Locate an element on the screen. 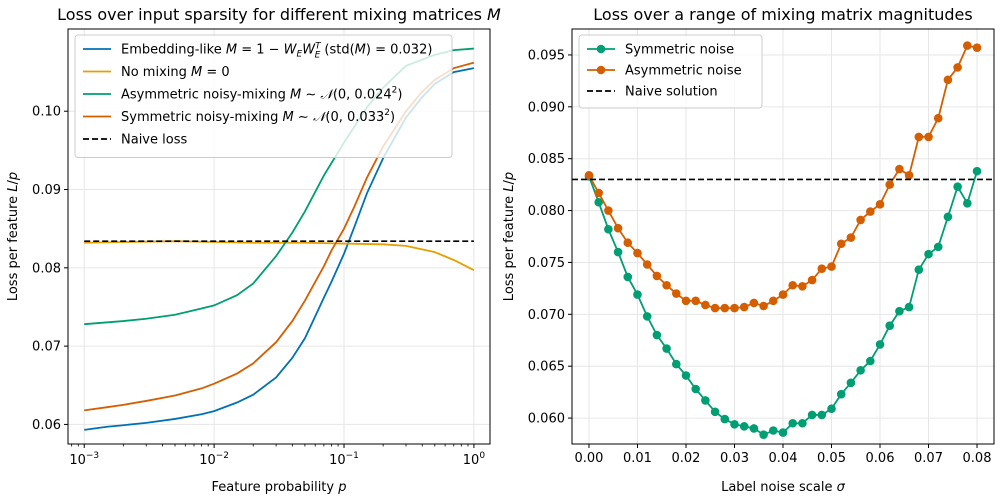  y-tick-label: 0.09 is located at coordinates (46, 190).